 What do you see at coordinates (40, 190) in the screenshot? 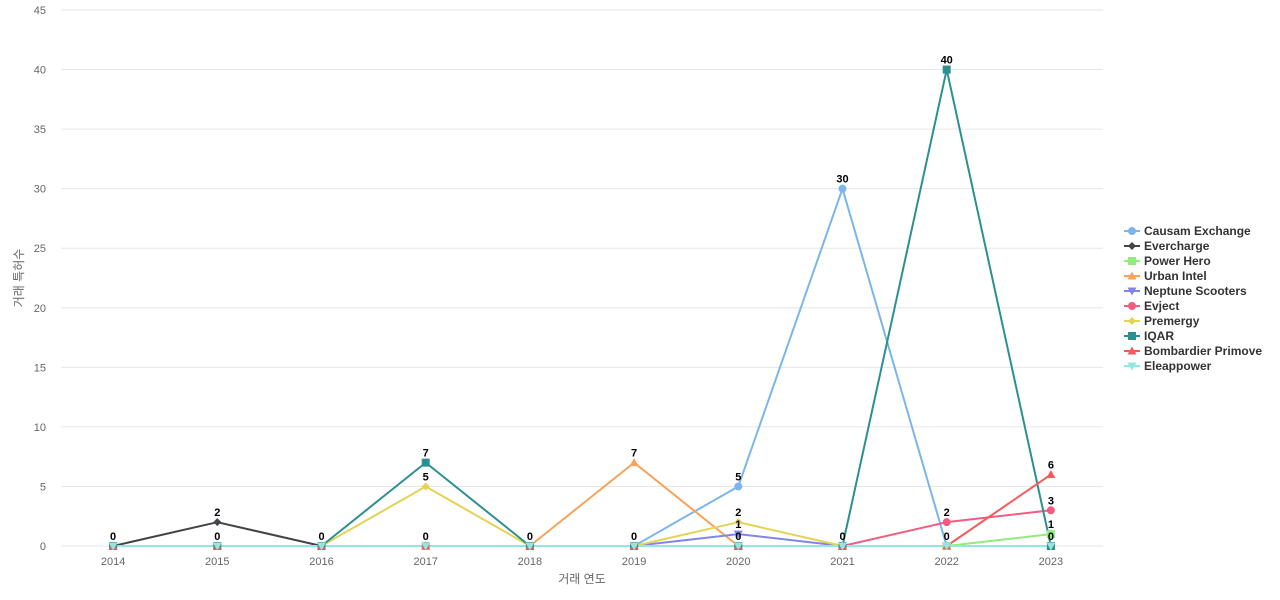
I see `y-tick-label: 30` at bounding box center [40, 190].